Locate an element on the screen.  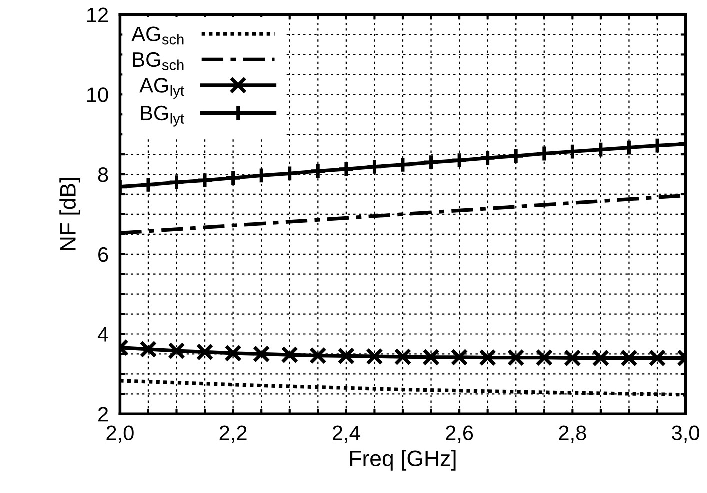
x-tick-label: 2,0 is located at coordinates (120, 434).